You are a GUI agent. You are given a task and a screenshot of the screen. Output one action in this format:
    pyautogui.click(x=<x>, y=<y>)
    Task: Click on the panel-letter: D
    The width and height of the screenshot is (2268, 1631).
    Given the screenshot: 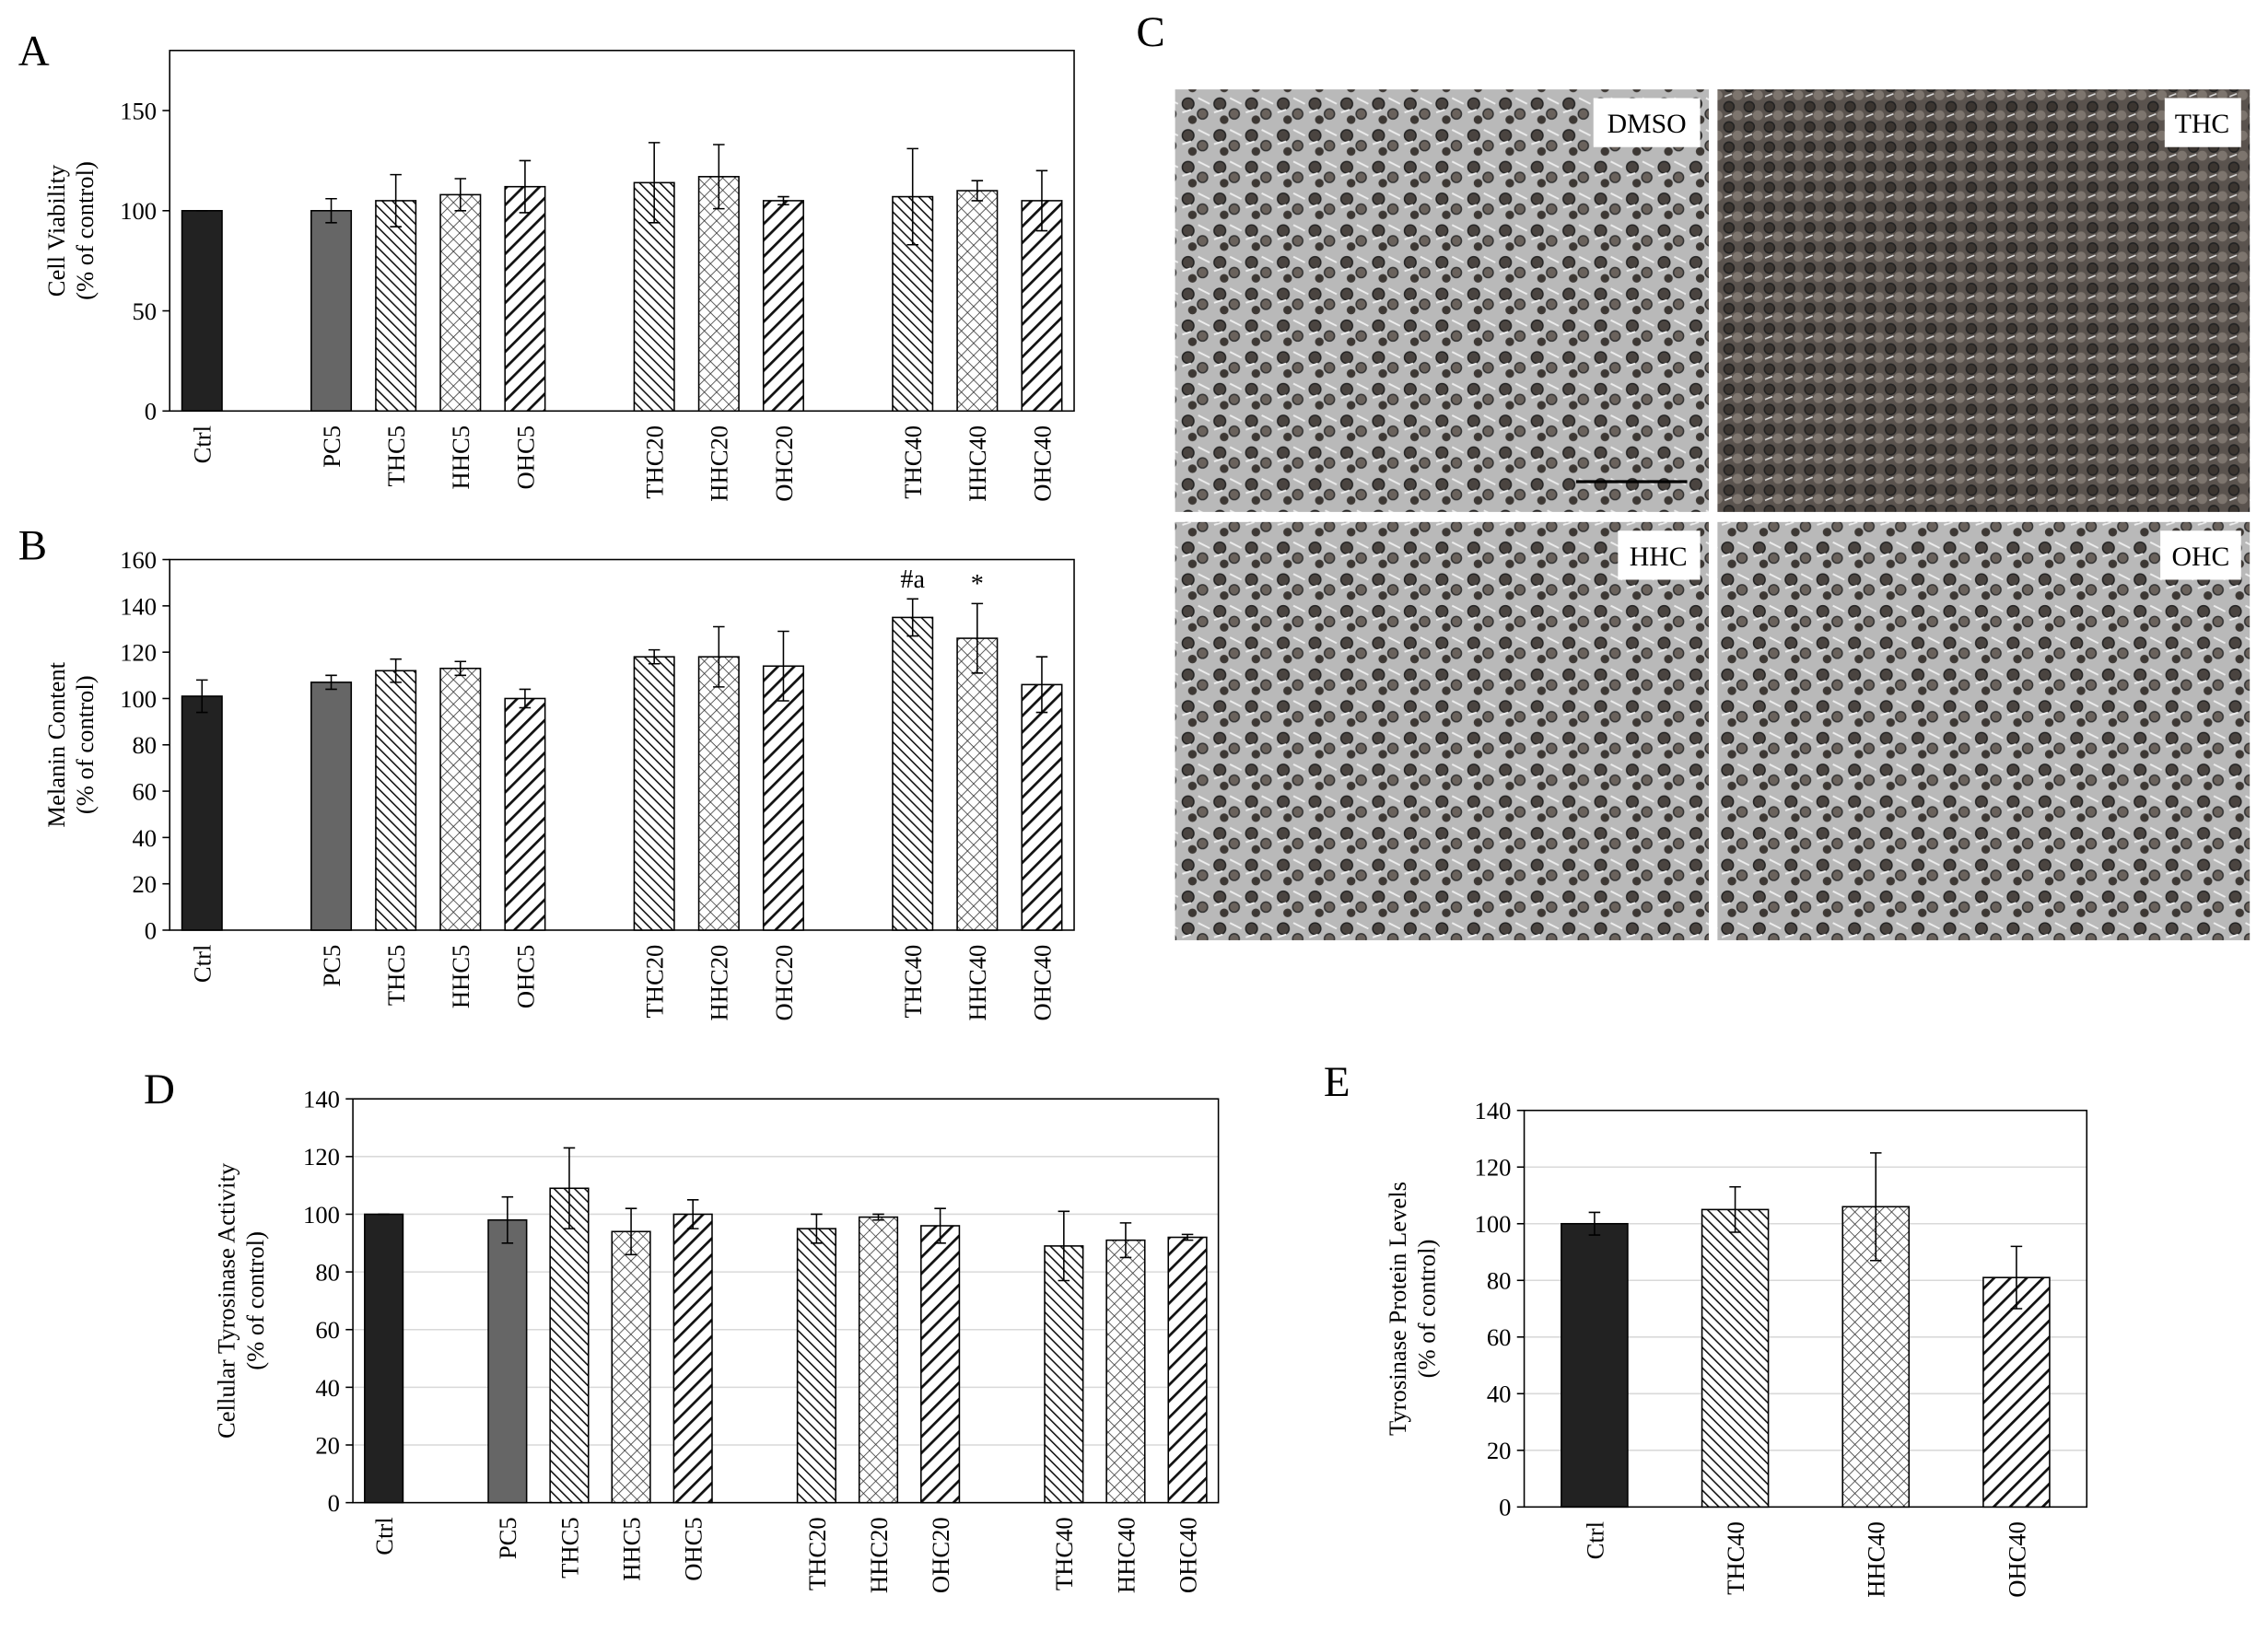 What is the action you would take?
    pyautogui.click(x=159, y=1089)
    